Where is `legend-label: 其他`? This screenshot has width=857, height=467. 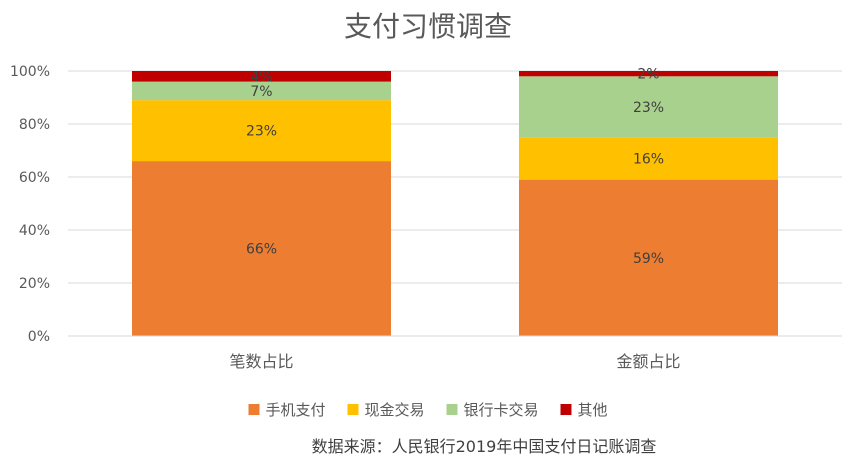 legend-label: 其他 is located at coordinates (593, 410).